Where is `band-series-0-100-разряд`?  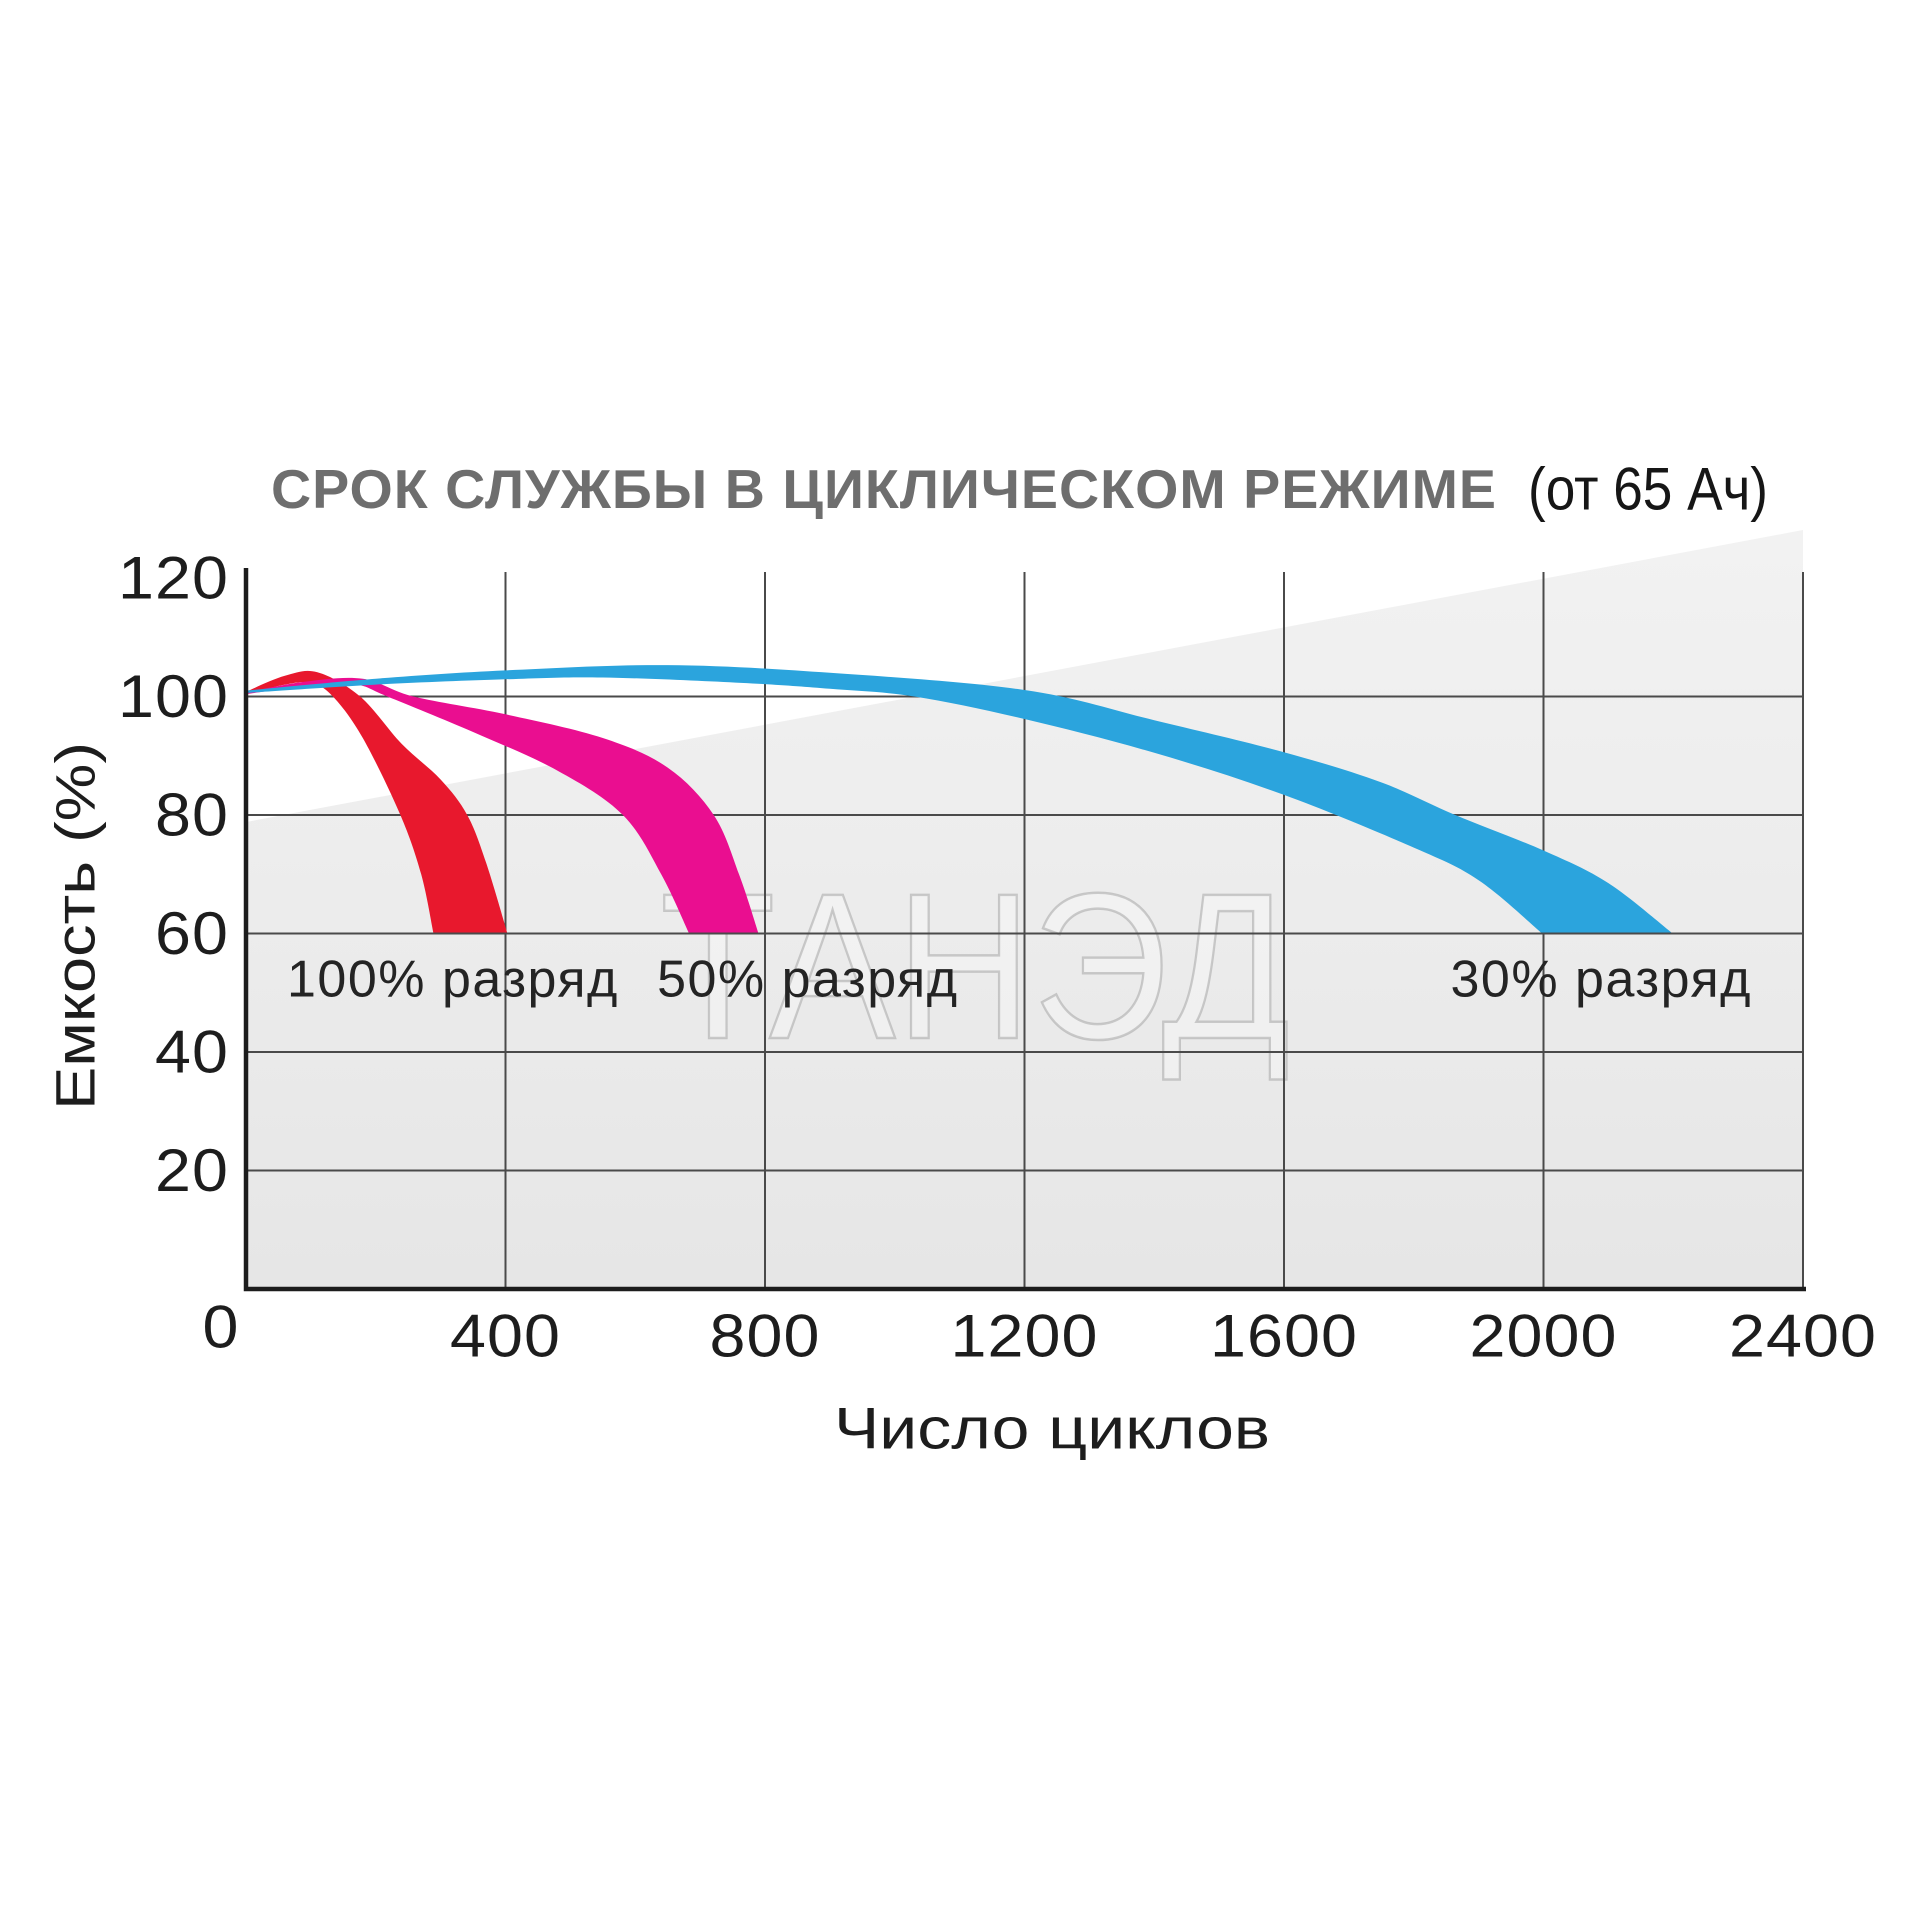
band-series-0-100-разряд is located at coordinates (377, 802).